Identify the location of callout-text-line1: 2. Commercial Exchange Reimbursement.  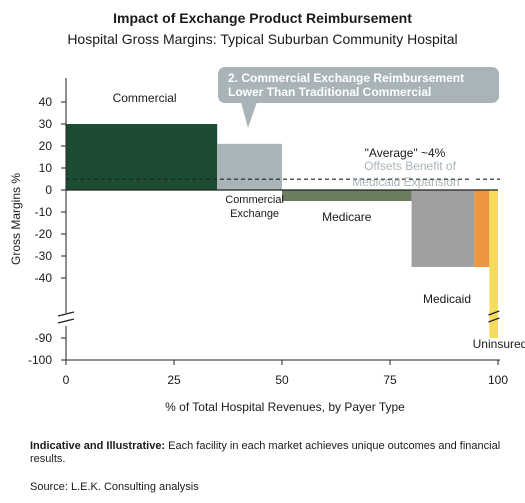
(346, 78).